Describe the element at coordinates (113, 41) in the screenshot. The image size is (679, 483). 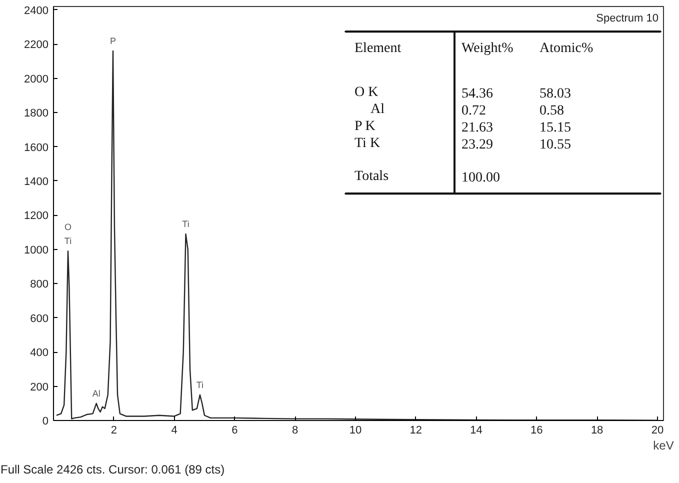
I see `annotation: P` at that location.